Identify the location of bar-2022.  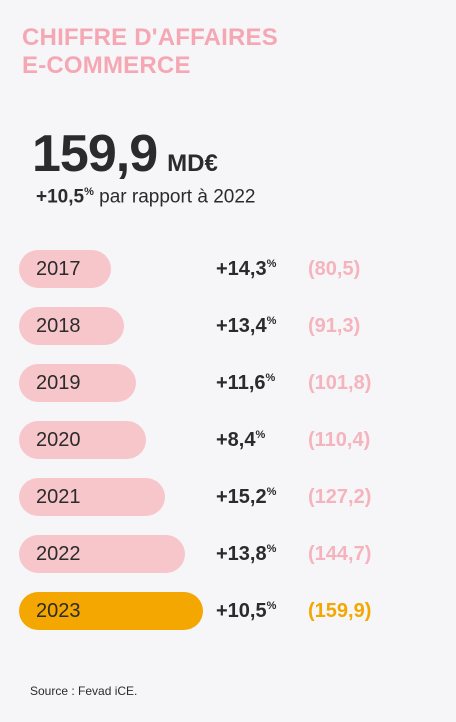
(102, 554).